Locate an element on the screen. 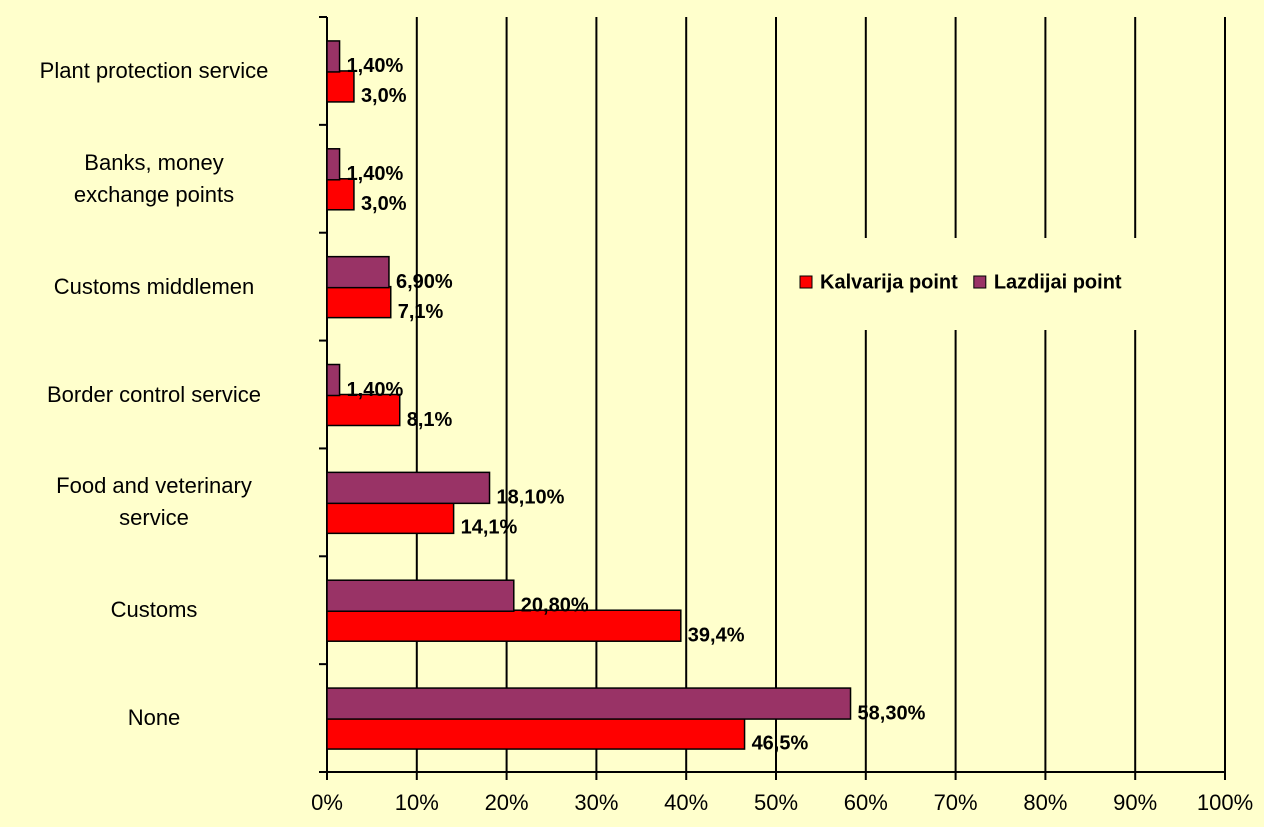 The height and width of the screenshot is (827, 1264). data-label: 14,1% is located at coordinates (489, 528).